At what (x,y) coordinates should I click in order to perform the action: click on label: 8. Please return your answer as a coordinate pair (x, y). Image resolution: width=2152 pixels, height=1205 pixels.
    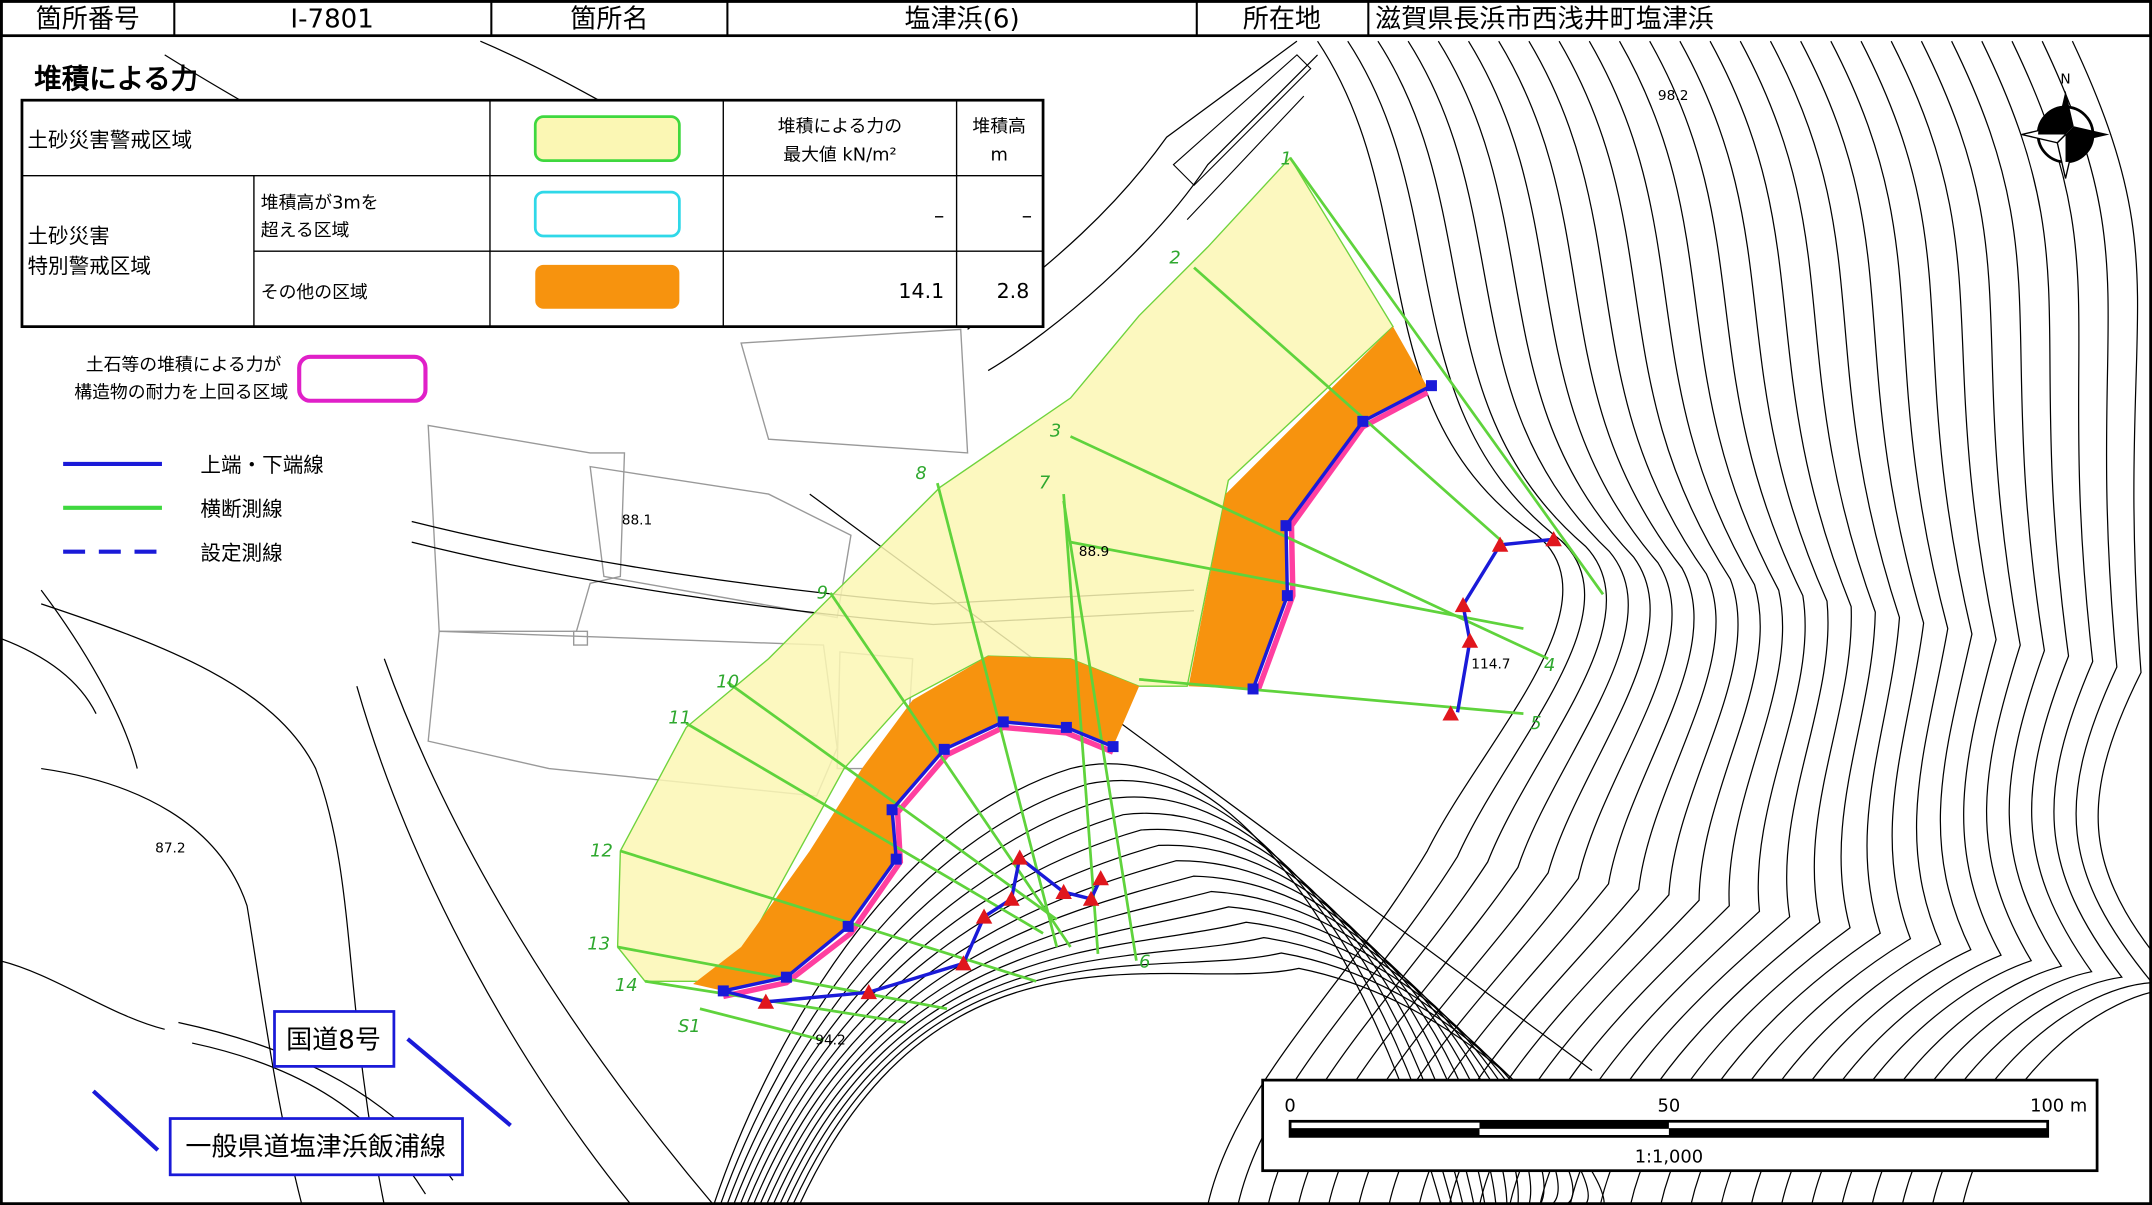
    Looking at the image, I should click on (920, 473).